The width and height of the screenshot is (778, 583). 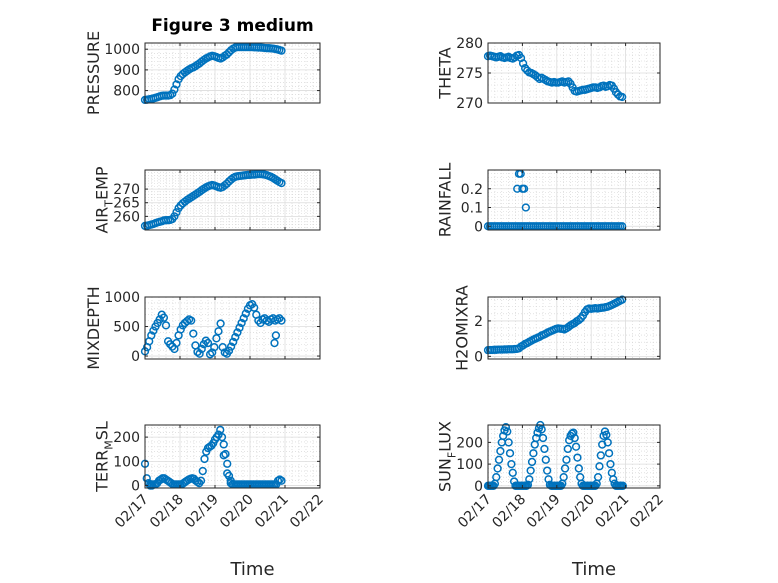 What do you see at coordinates (122, 50) in the screenshot?
I see `y-tick-label: 1000` at bounding box center [122, 50].